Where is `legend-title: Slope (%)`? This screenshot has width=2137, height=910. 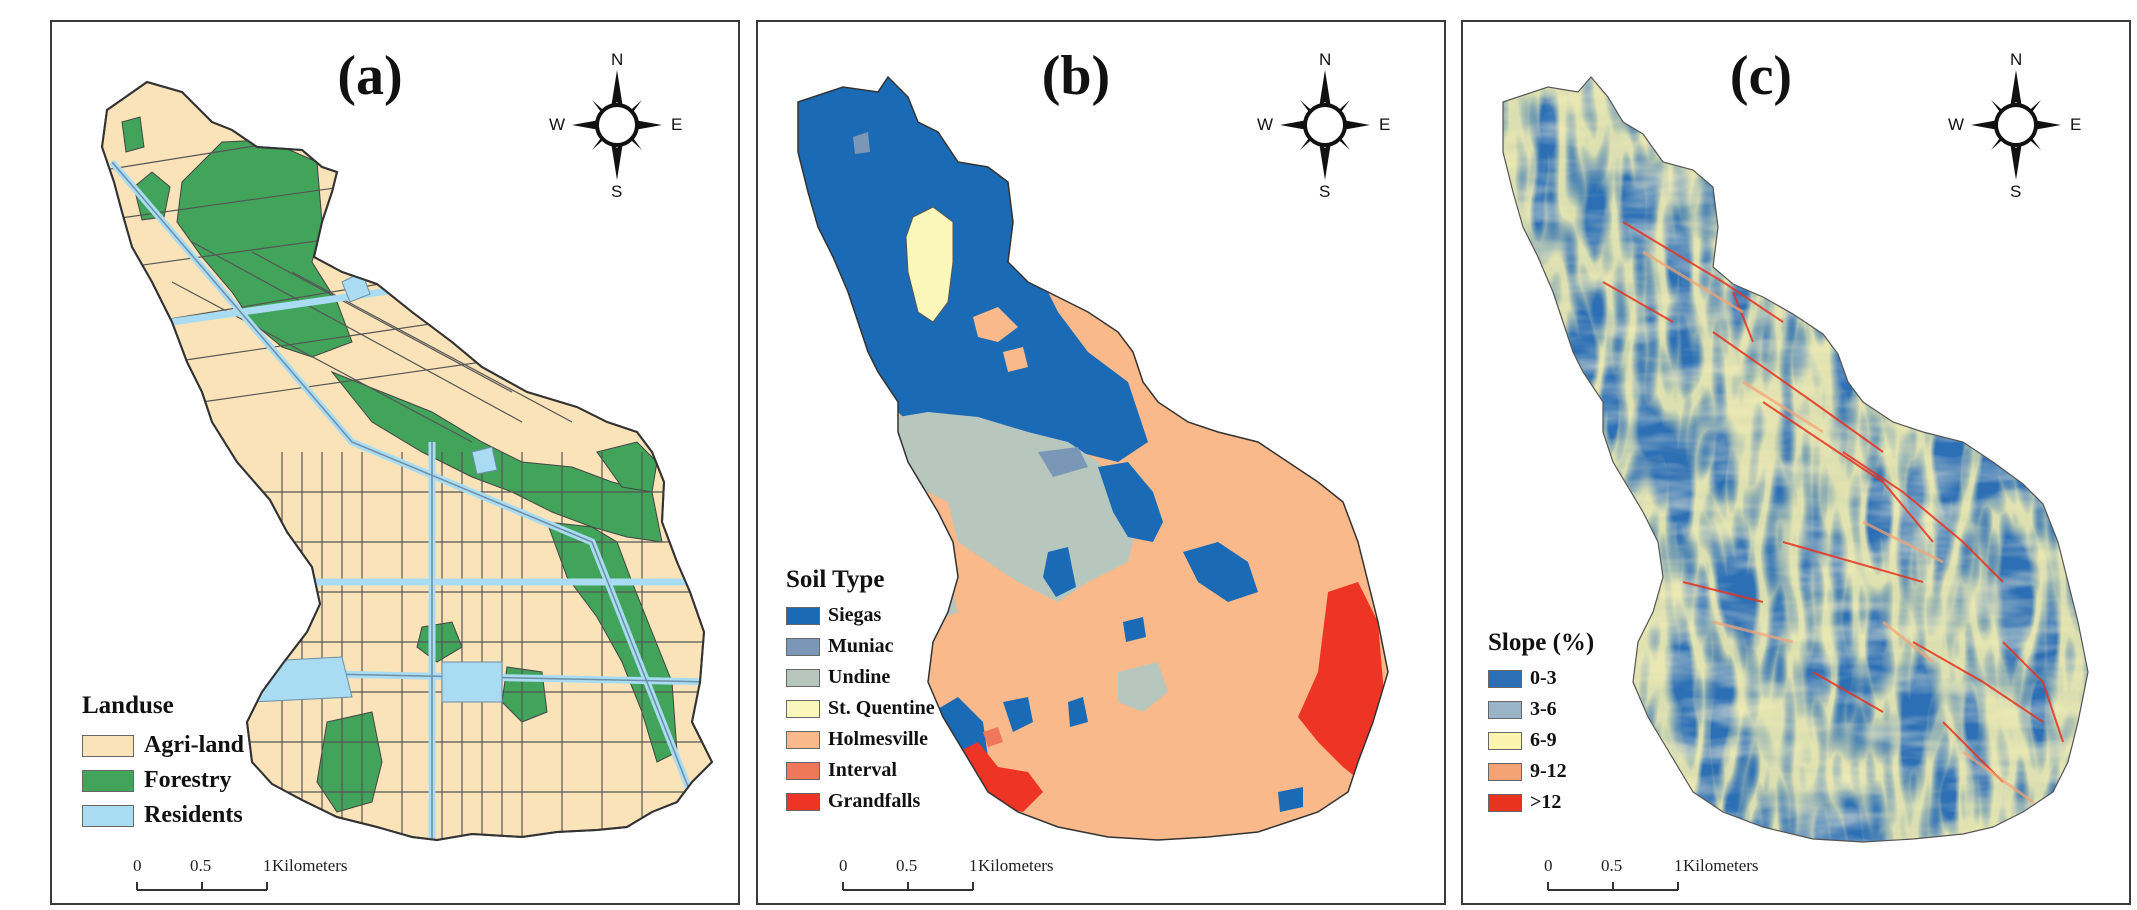 legend-title: Slope (%) is located at coordinates (1541, 642).